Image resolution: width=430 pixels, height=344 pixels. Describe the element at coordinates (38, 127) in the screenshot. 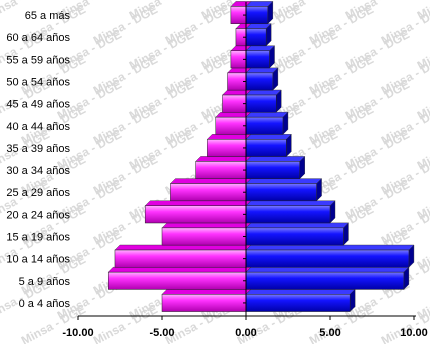

I see `y-tick-label: 40 a 44 años` at that location.